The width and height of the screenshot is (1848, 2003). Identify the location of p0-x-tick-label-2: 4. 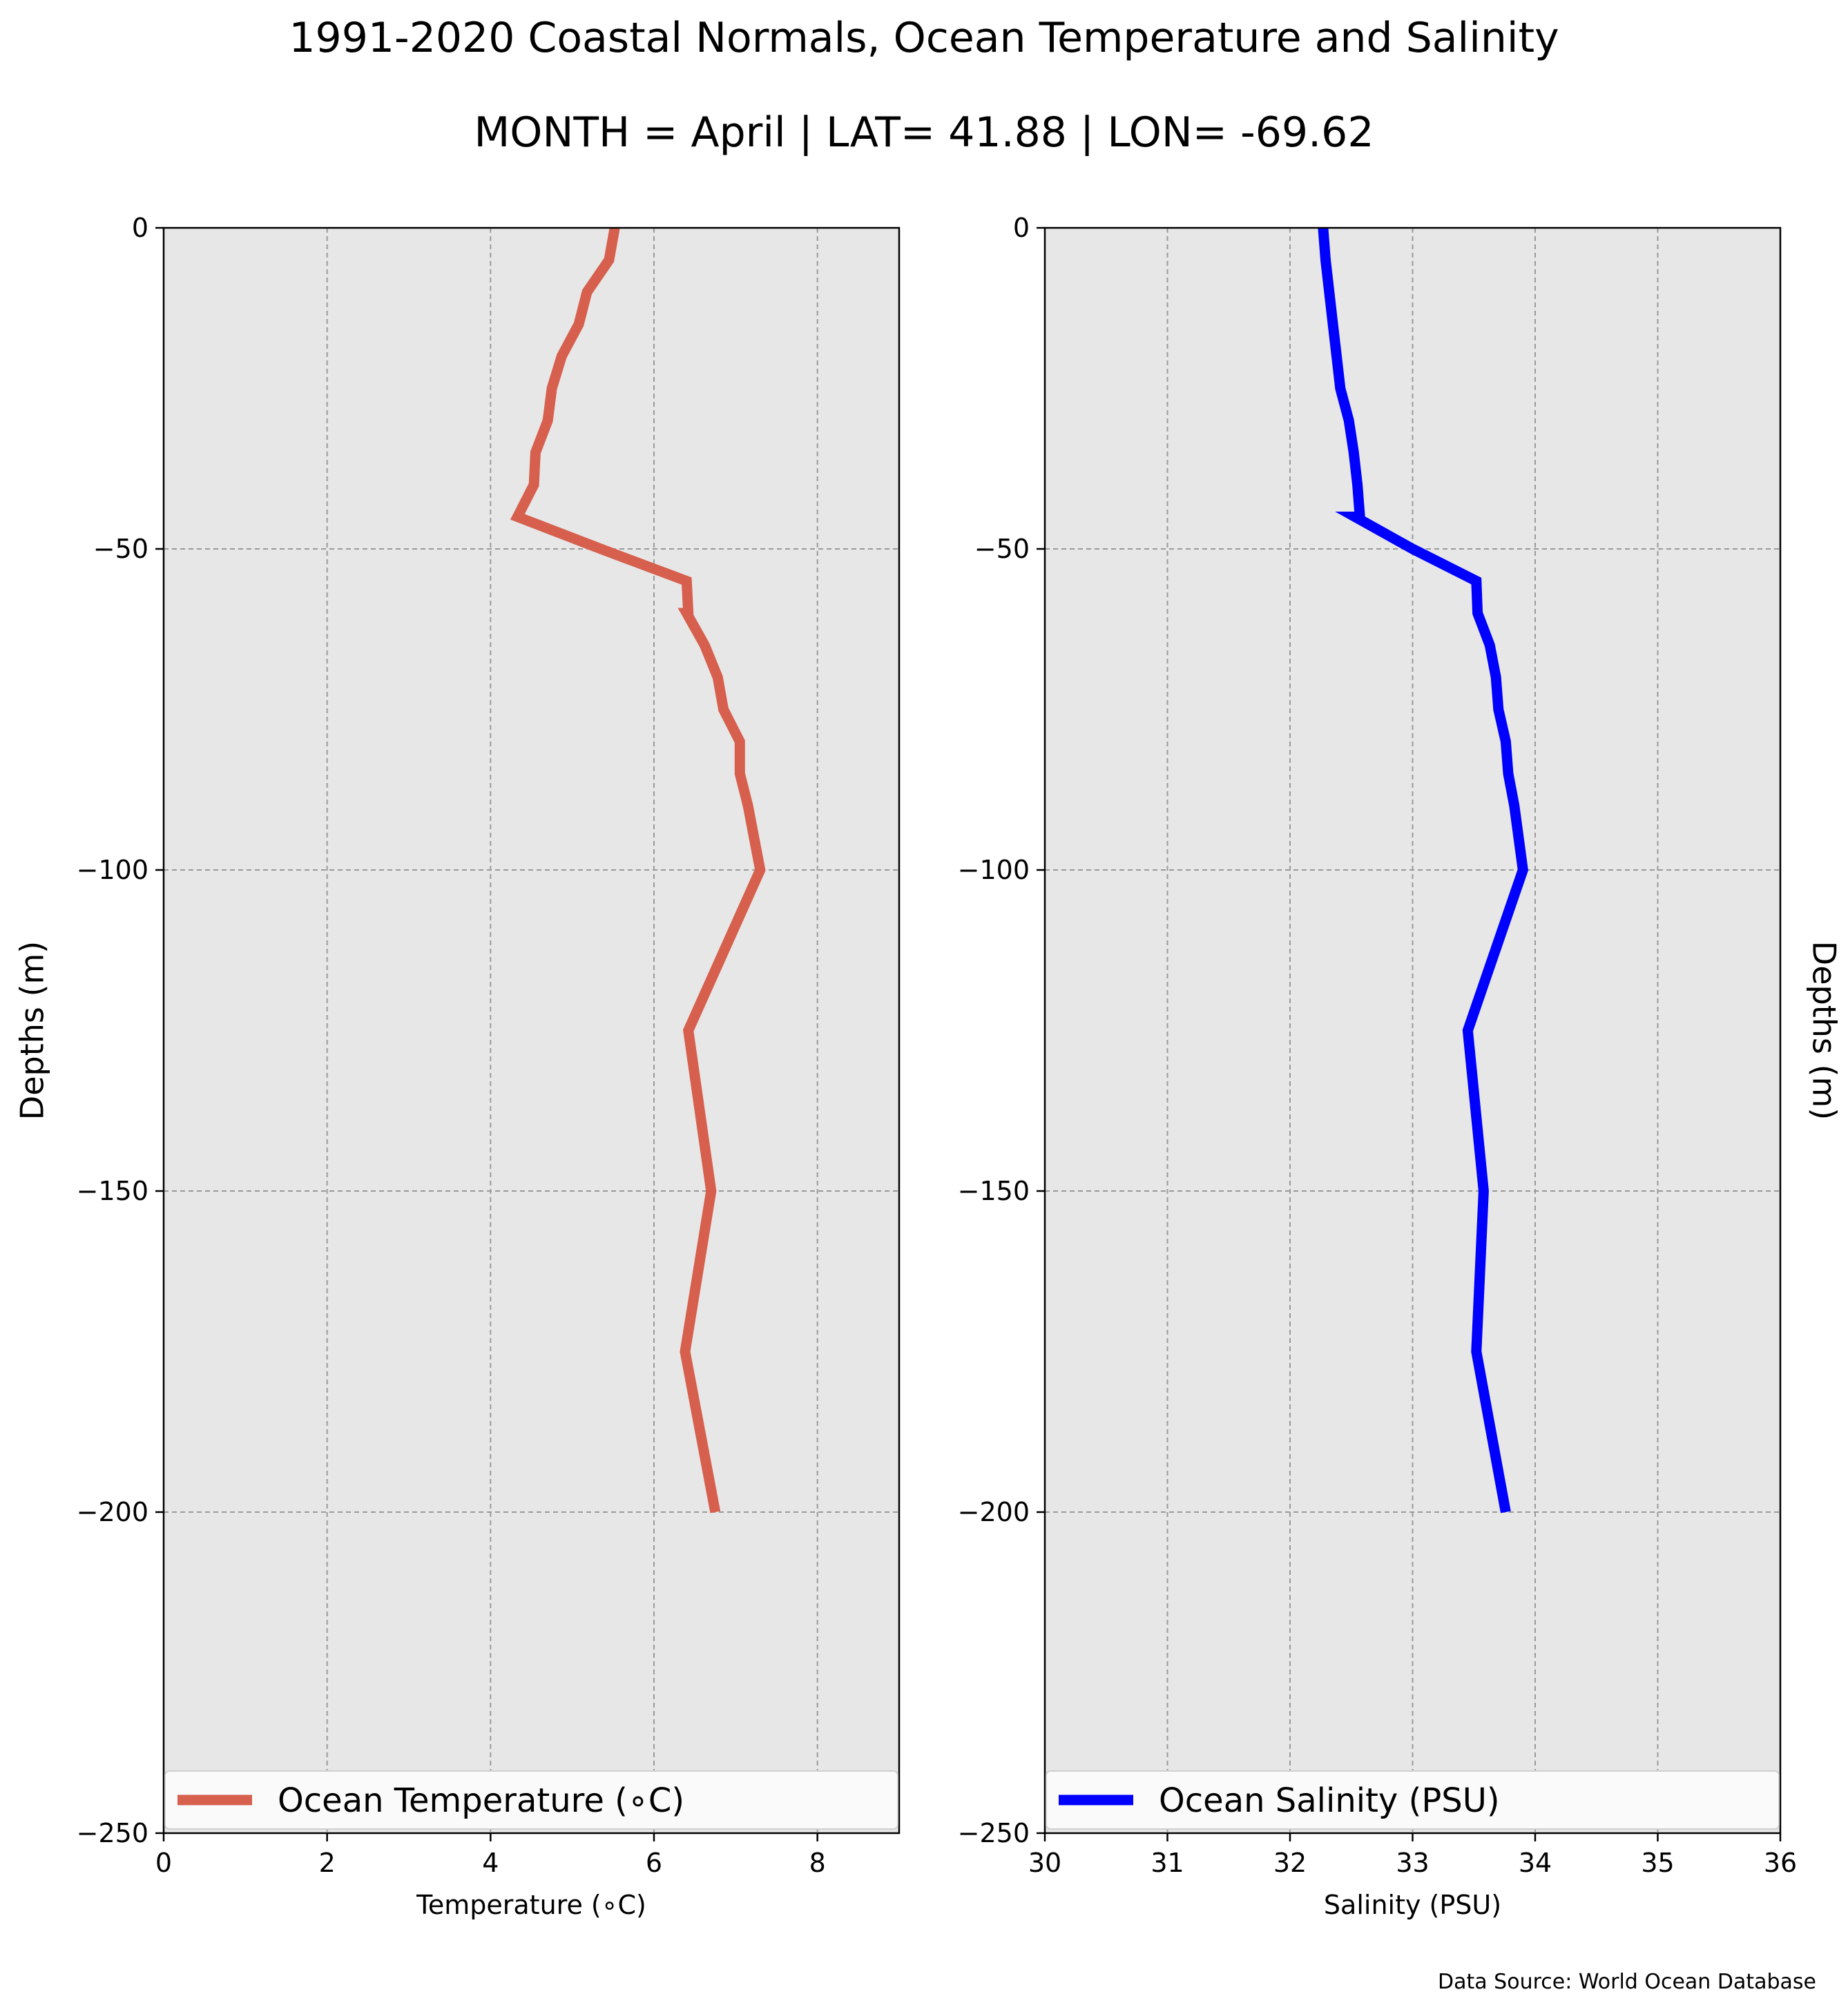
(491, 1863).